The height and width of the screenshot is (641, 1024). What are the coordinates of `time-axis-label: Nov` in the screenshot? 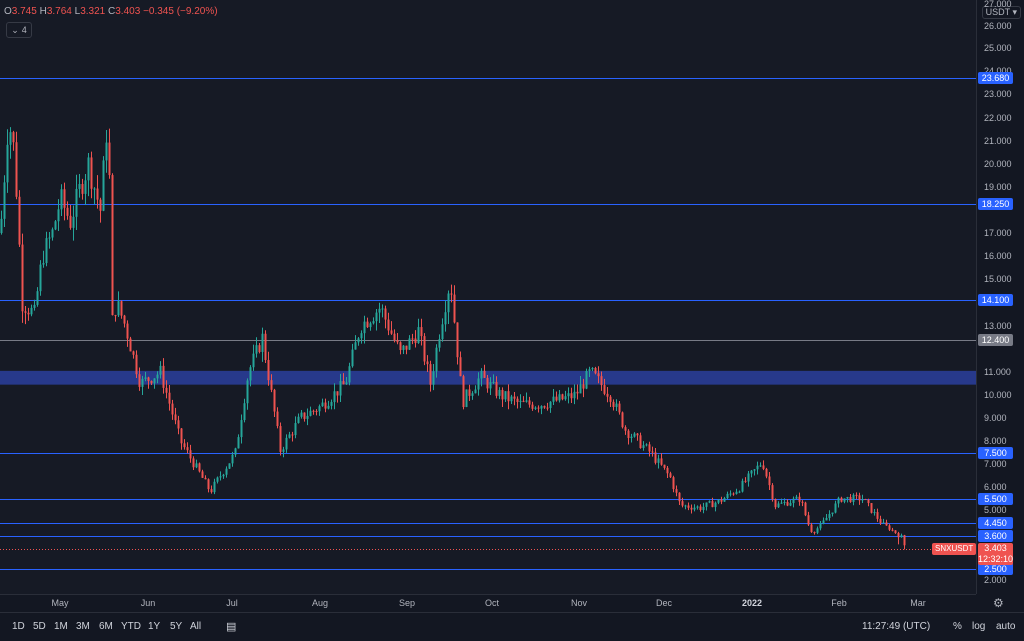 It's located at (579, 603).